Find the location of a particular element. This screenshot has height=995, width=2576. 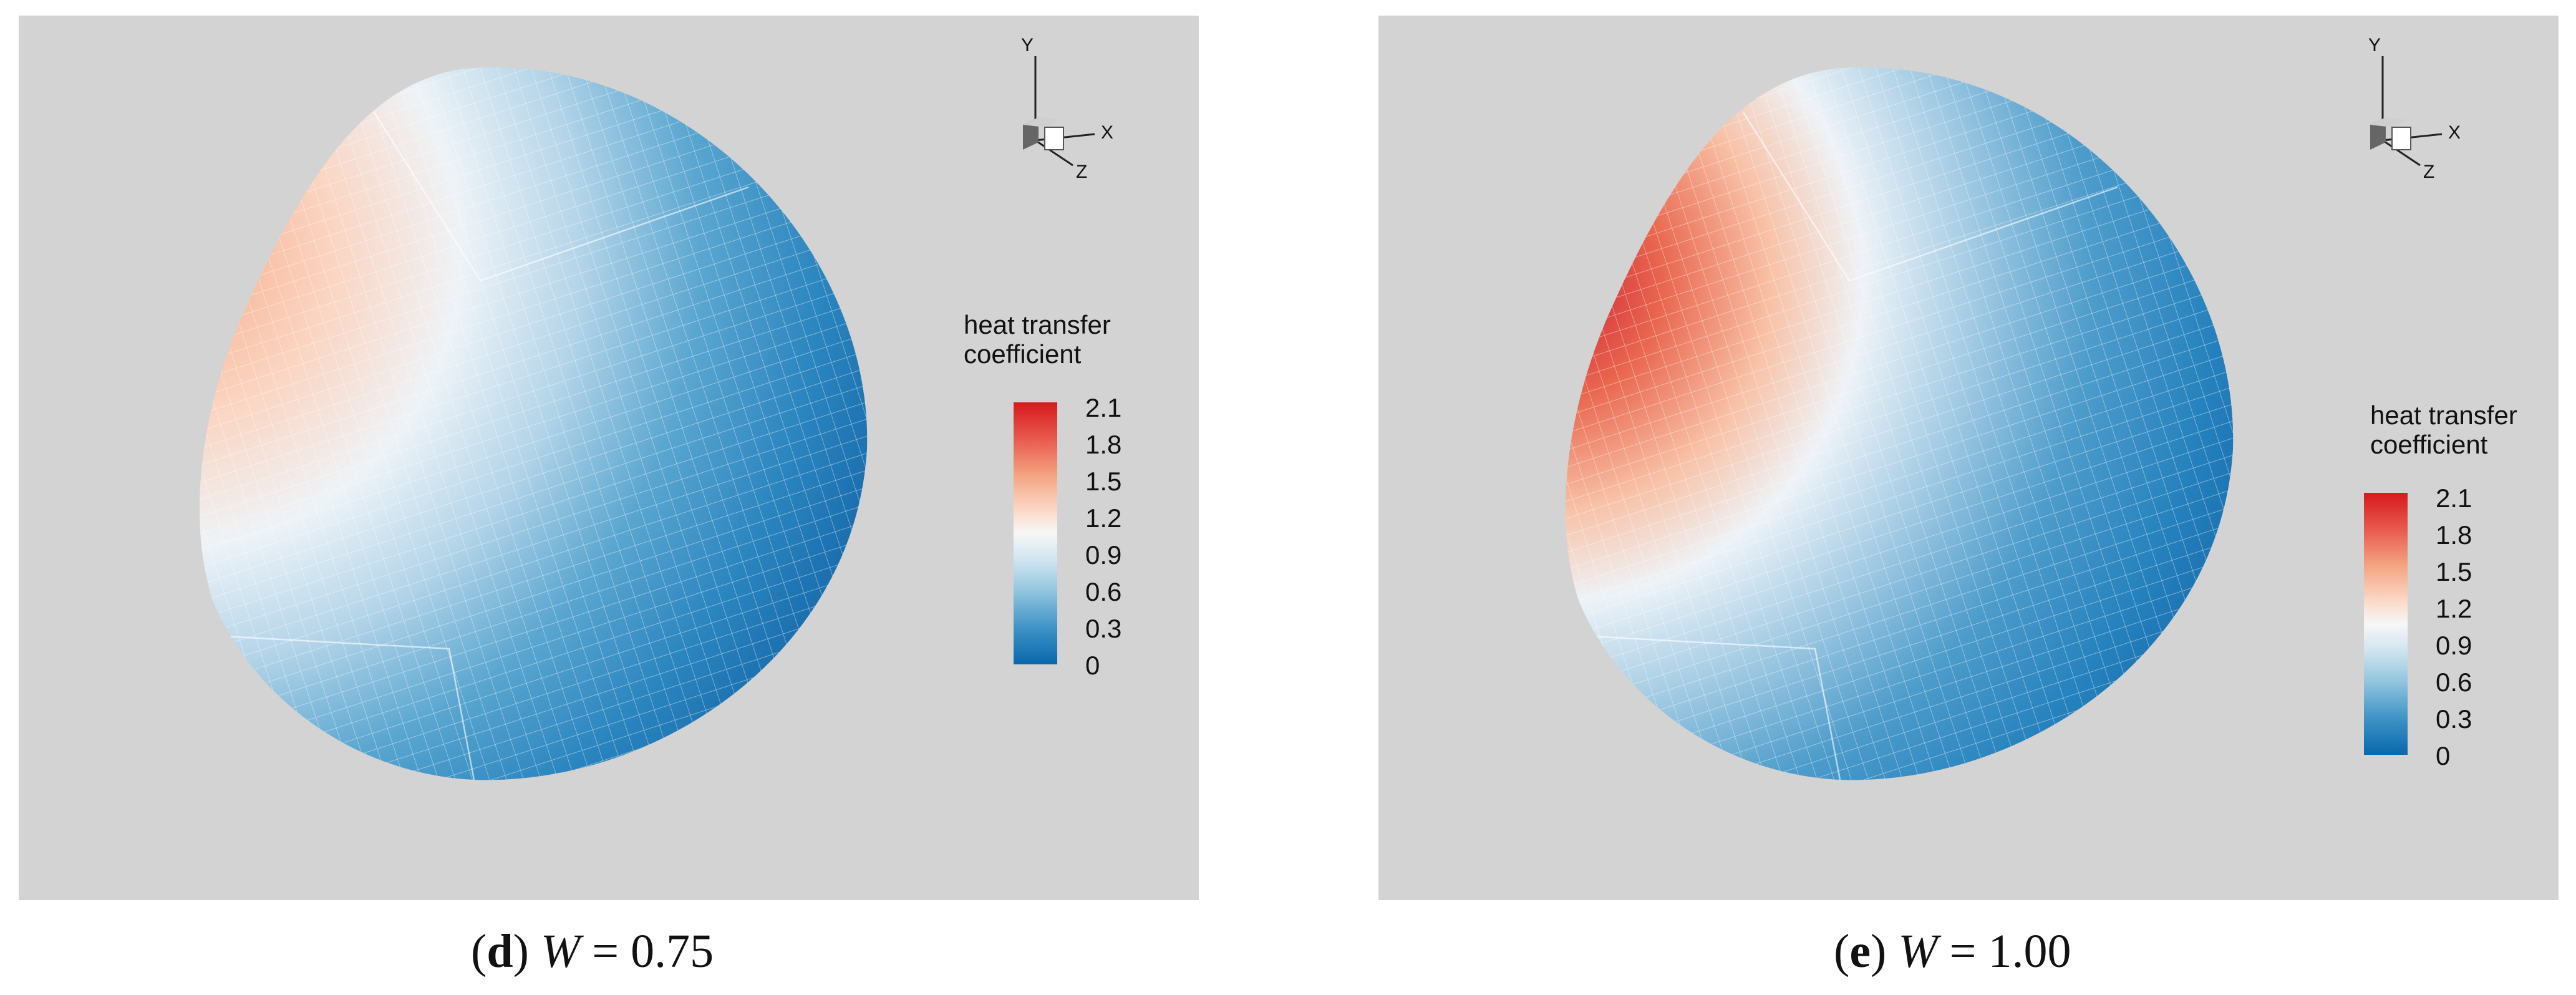

caption-value: 1.00 is located at coordinates (2029, 951).